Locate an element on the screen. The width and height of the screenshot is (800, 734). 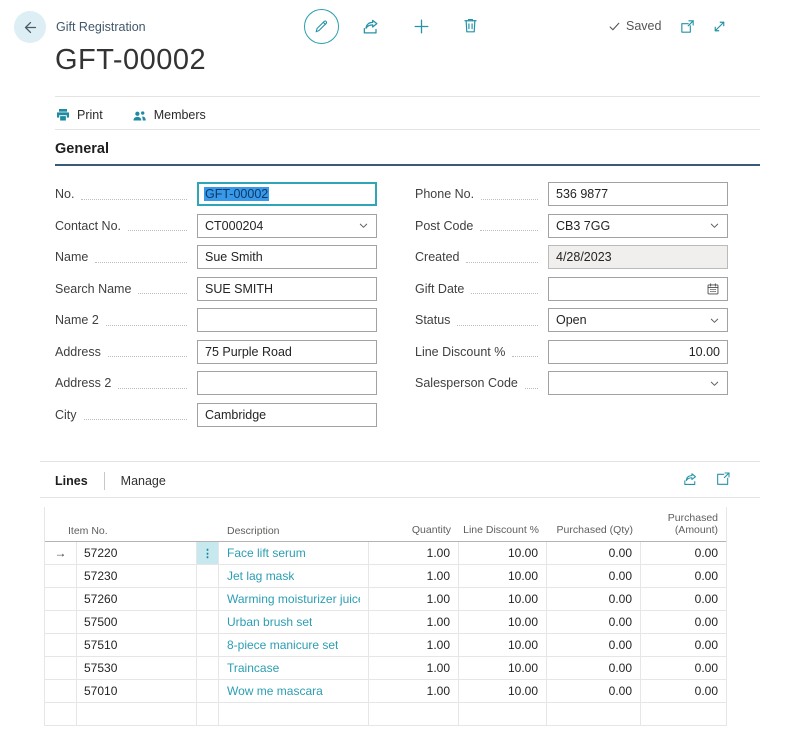
line-discount-field: 10.00 is located at coordinates (638, 351).